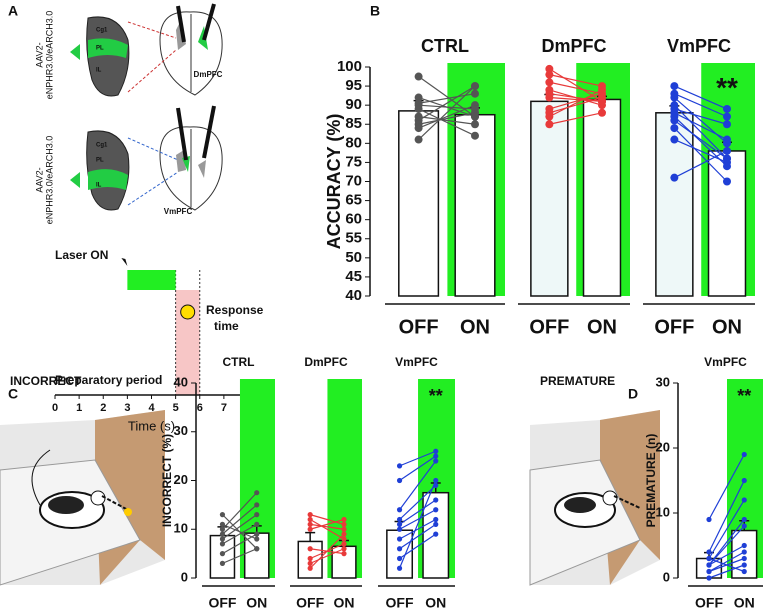 This screenshot has width=767, height=613. What do you see at coordinates (326, 362) in the screenshot?
I see `subplot-title: DmPFC` at bounding box center [326, 362].